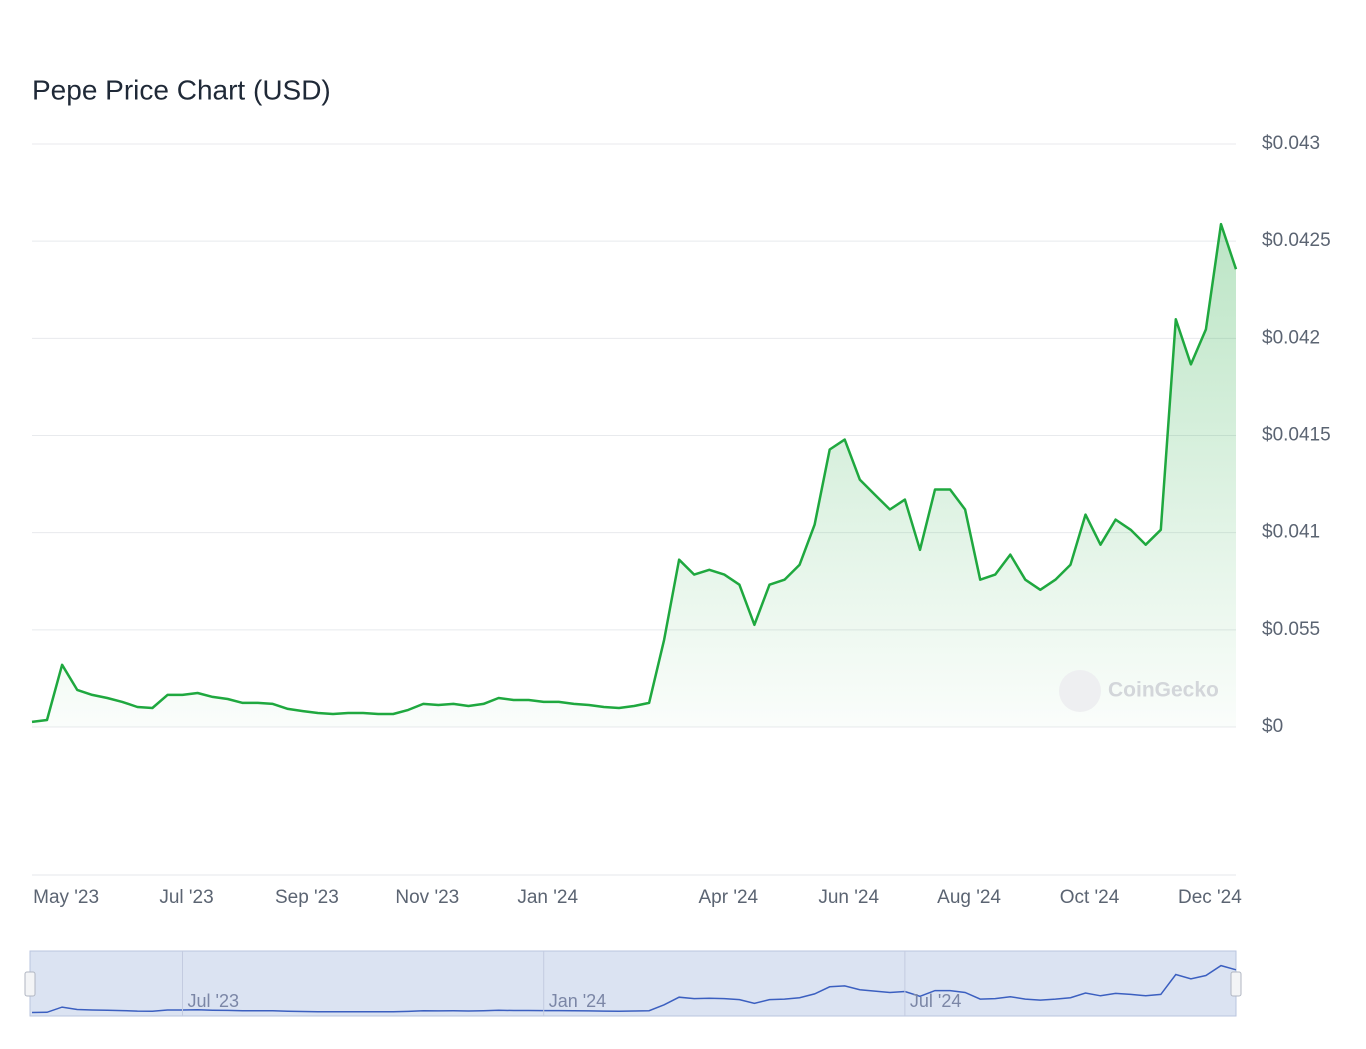 This screenshot has height=1049, width=1366. I want to click on navigator-label: Jul '23, so click(213, 1001).